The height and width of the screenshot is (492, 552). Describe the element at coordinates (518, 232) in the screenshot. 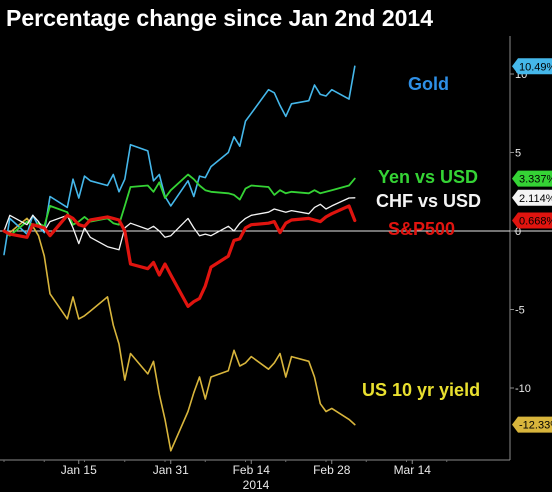

I see `y-tick-label: 0` at that location.